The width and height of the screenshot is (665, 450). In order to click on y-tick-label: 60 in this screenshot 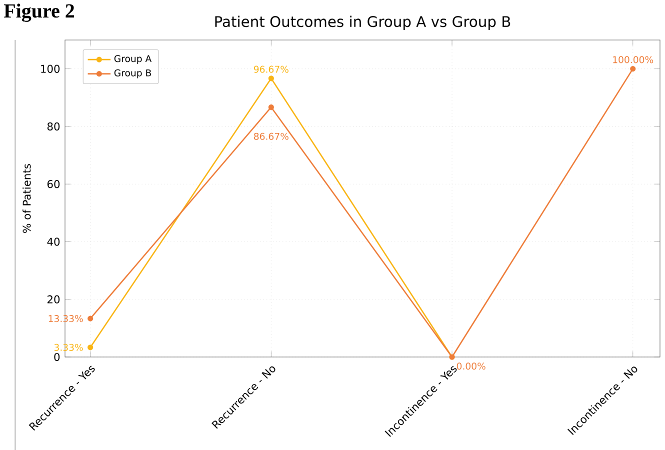, I will do `click(53, 184)`.